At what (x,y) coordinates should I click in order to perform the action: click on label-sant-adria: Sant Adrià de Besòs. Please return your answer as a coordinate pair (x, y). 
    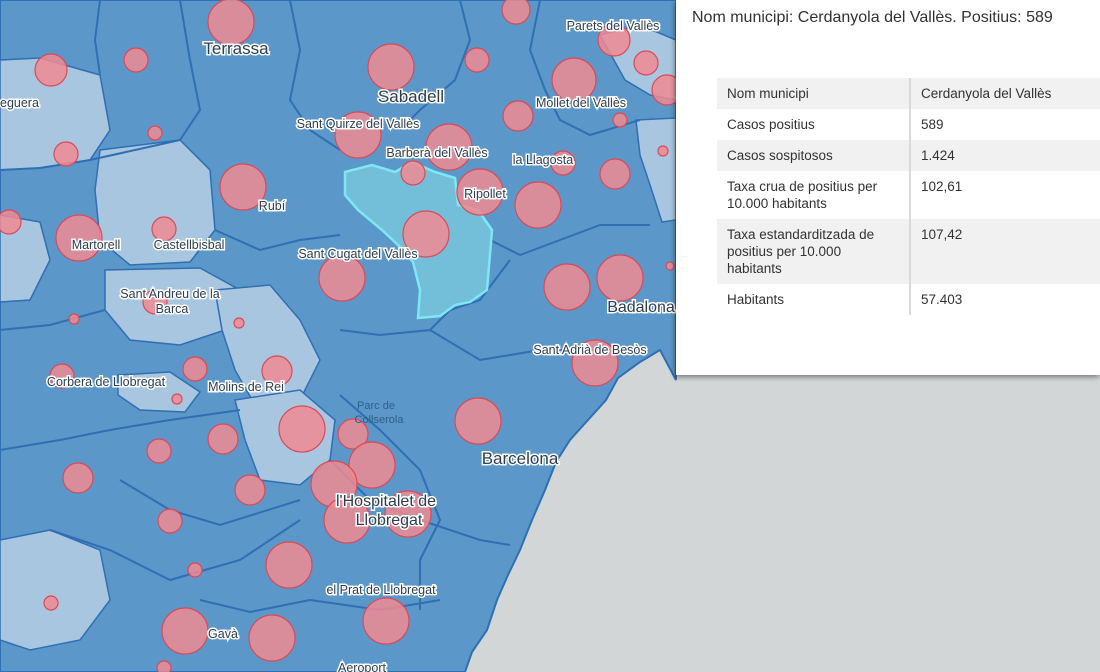
    Looking at the image, I should click on (589, 350).